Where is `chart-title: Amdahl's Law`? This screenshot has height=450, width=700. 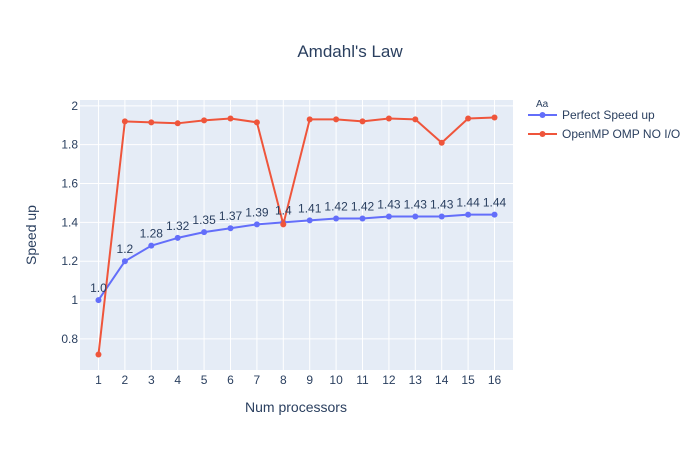 chart-title: Amdahl's Law is located at coordinates (350, 51).